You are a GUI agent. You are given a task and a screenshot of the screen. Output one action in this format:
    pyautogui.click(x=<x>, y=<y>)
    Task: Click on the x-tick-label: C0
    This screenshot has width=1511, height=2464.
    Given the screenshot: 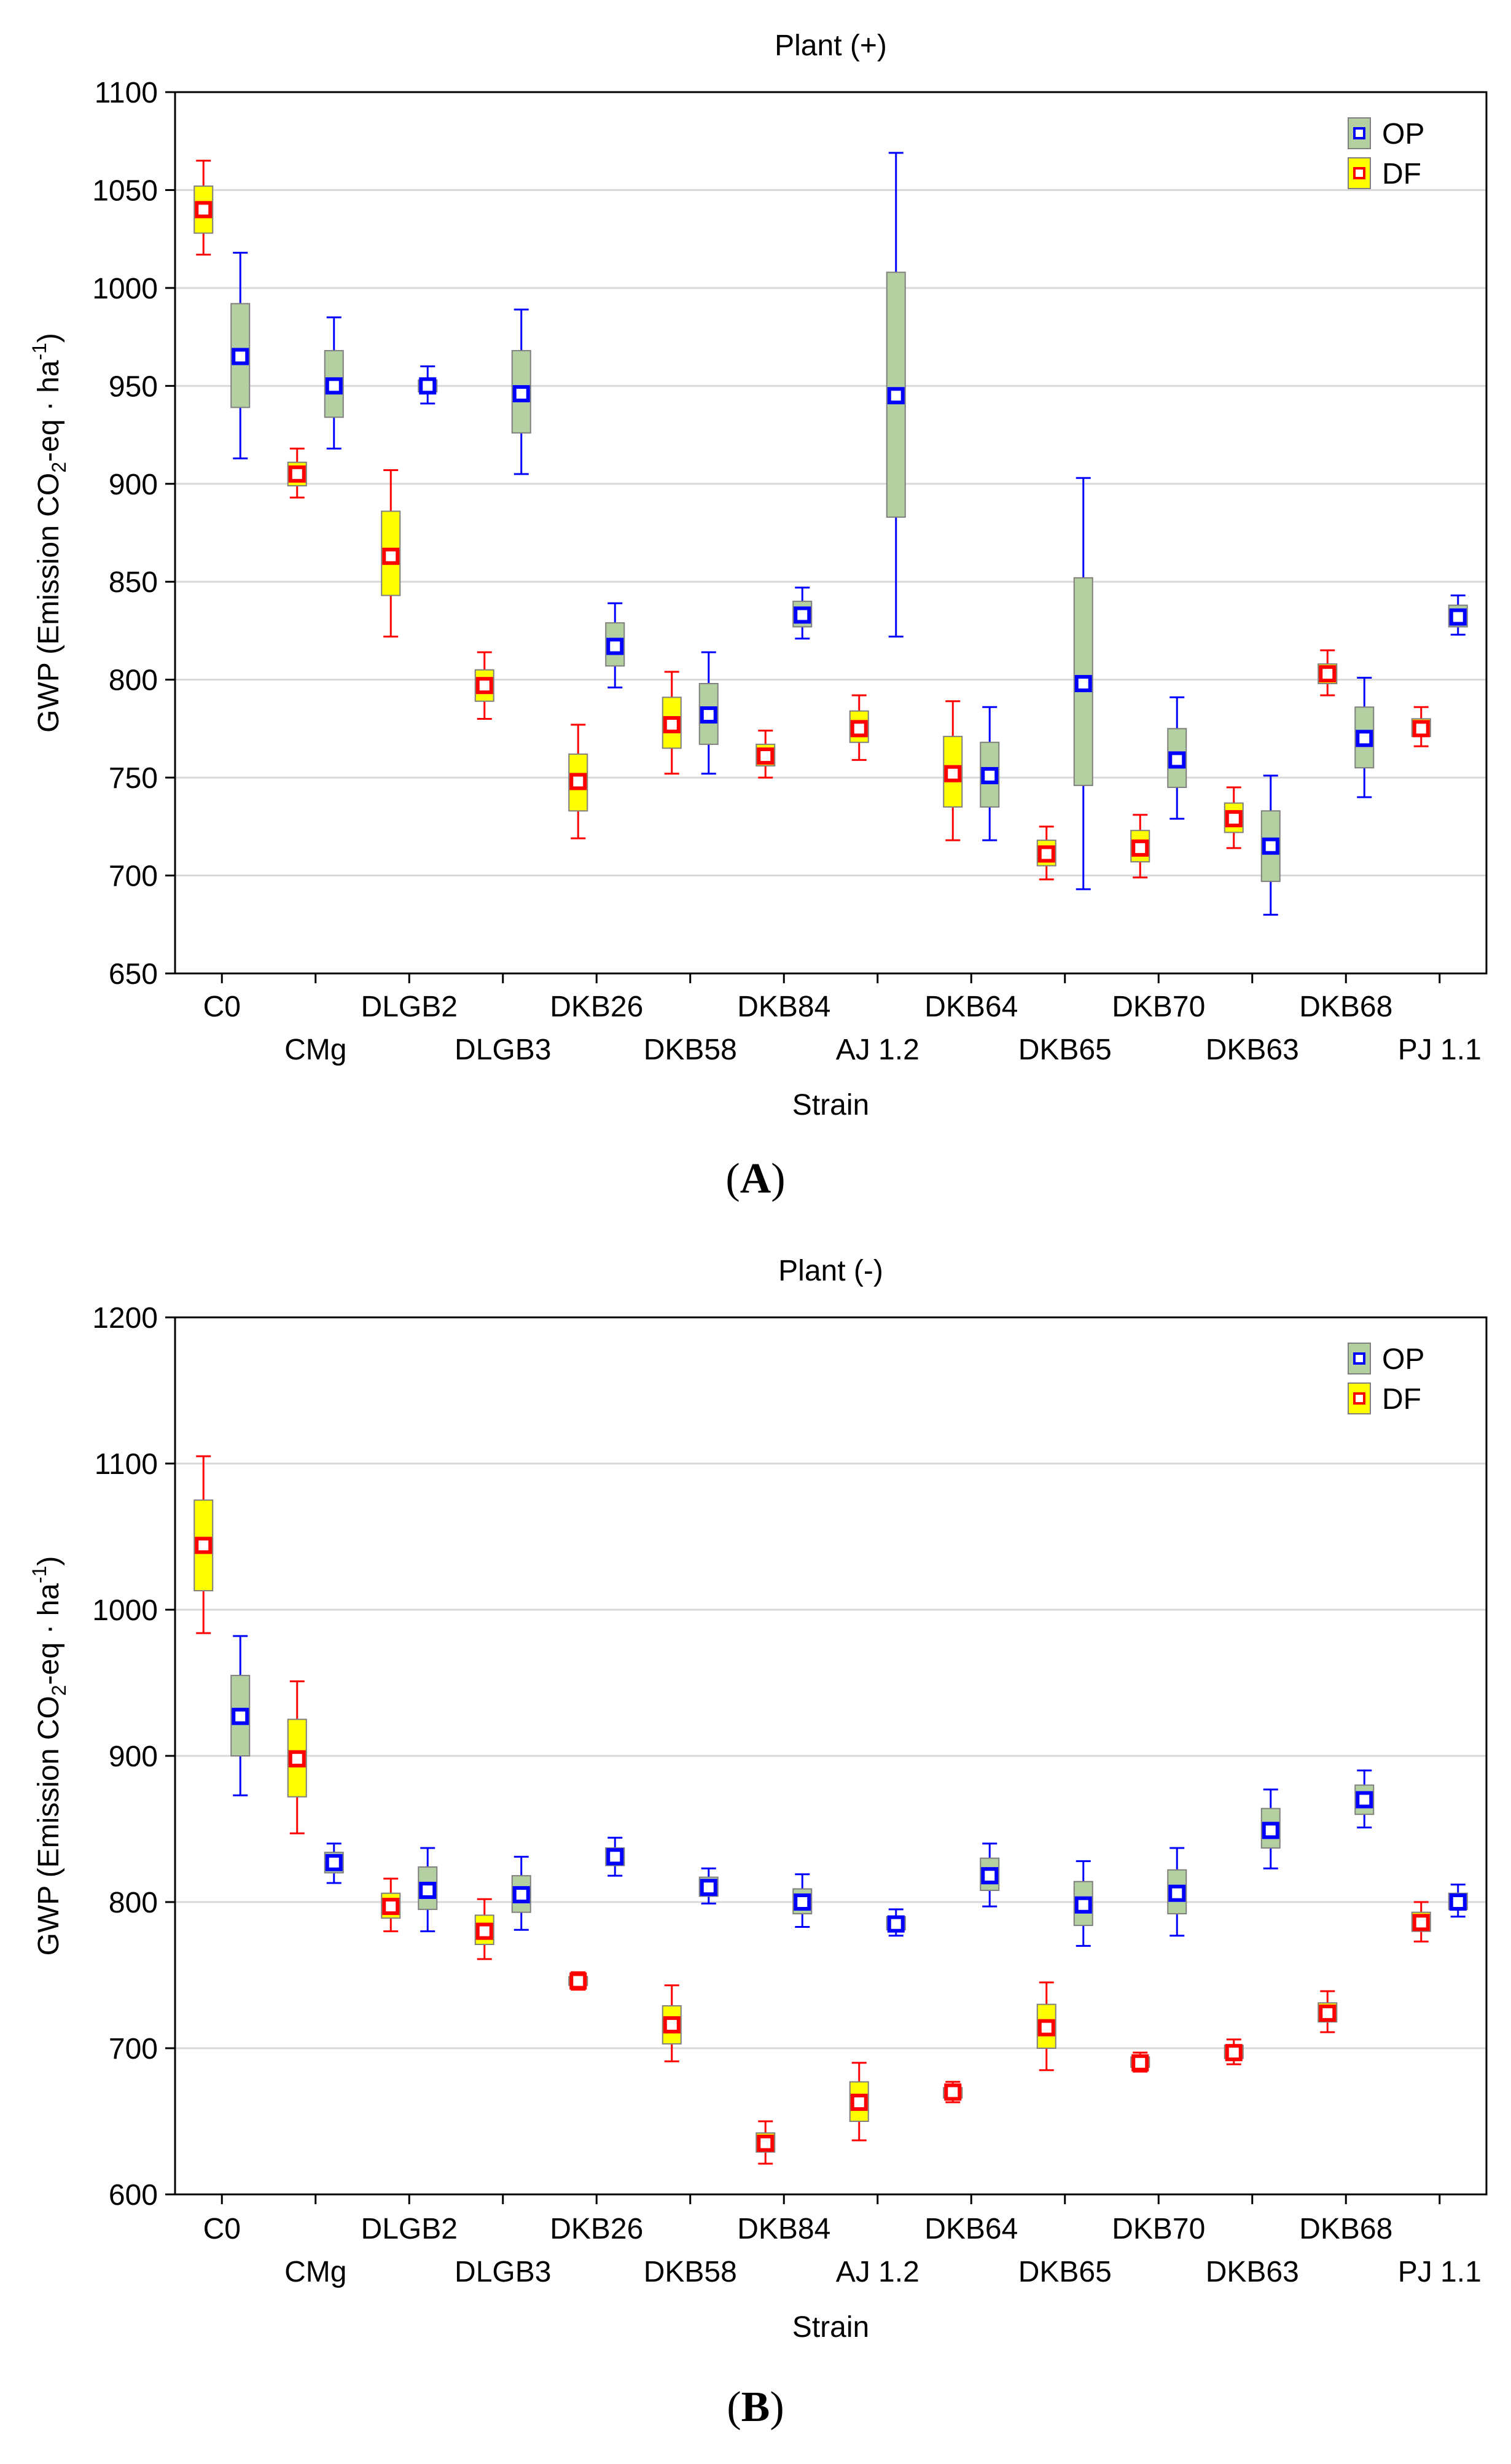 What is the action you would take?
    pyautogui.click(x=222, y=2229)
    